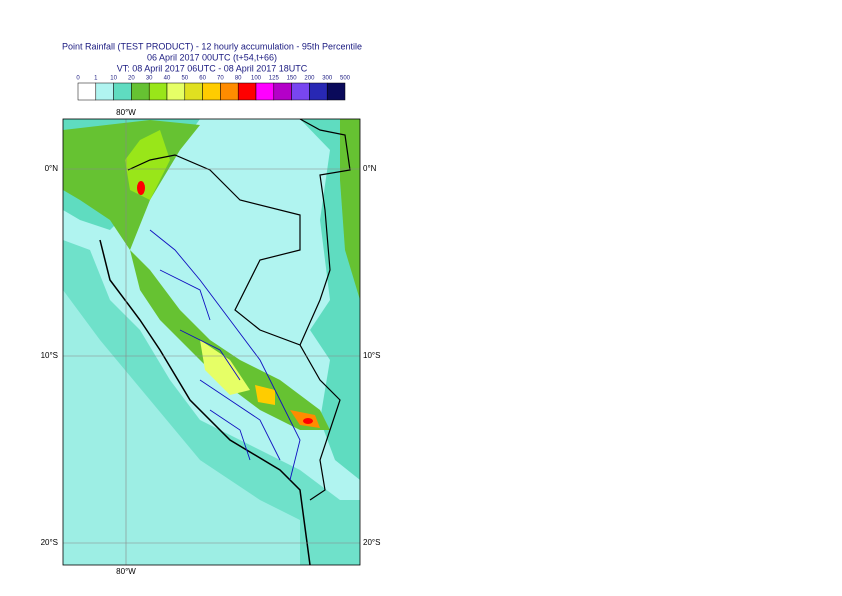  I want to click on legend-label: 50, so click(184, 79).